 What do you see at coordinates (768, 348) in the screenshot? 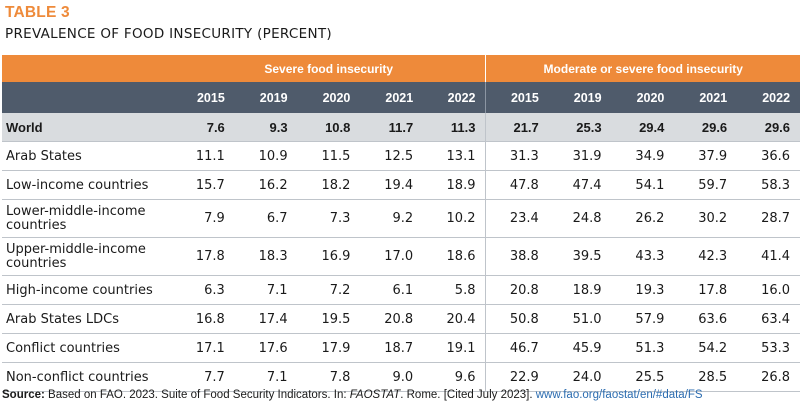
I see `table-cell: 53.3` at bounding box center [768, 348].